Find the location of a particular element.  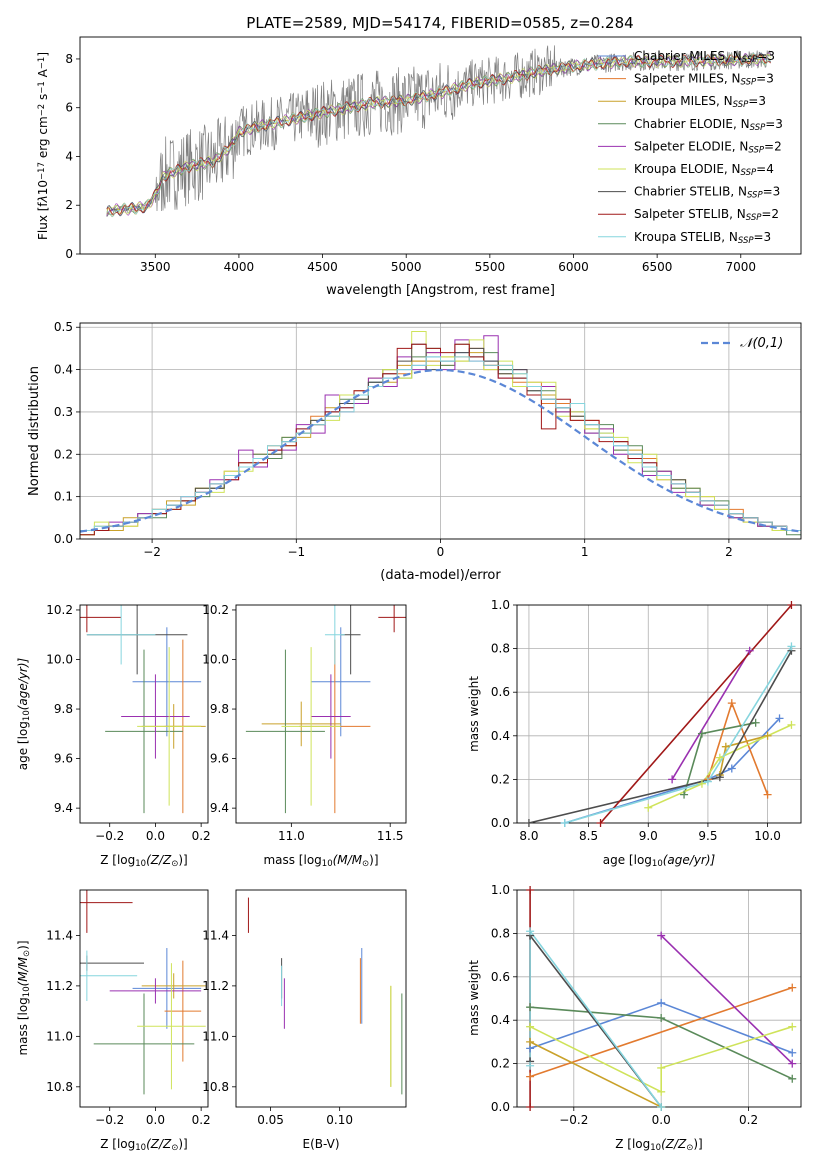

age-mass-xlabel-part: (M/M is located at coordinates (348, 860).